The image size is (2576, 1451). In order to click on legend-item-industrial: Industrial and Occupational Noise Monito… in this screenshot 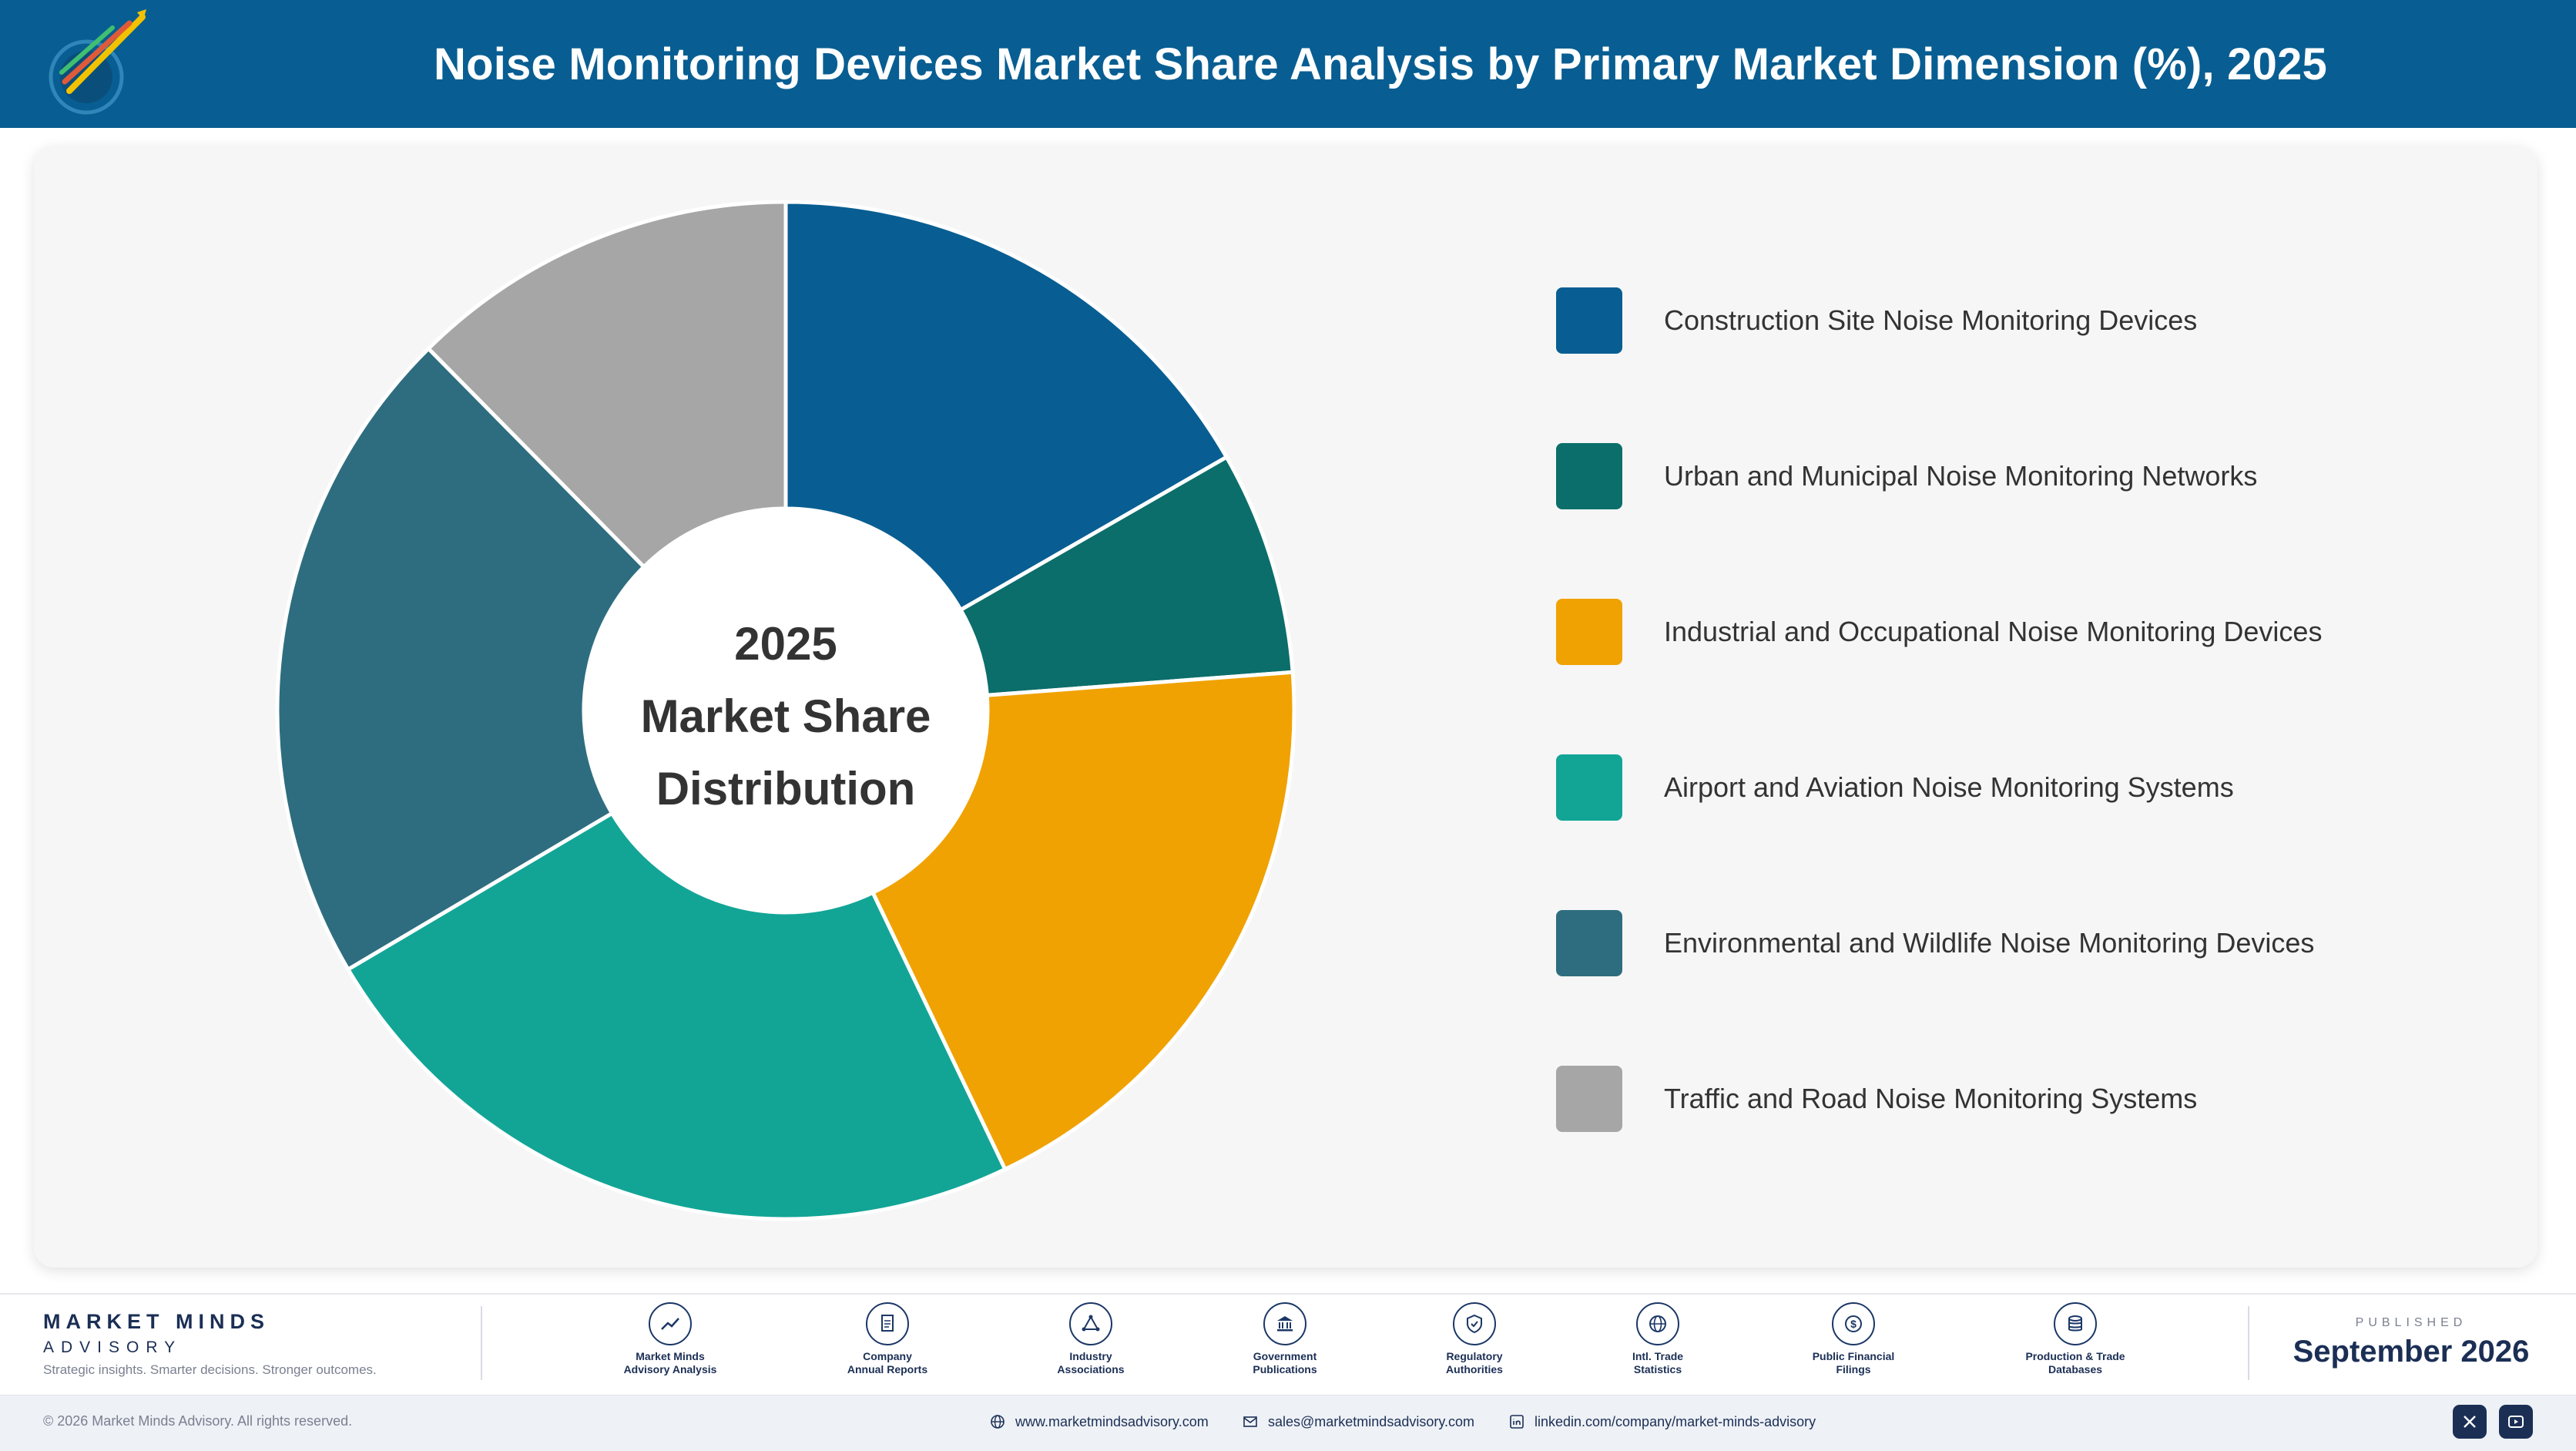, I will do `click(1939, 632)`.